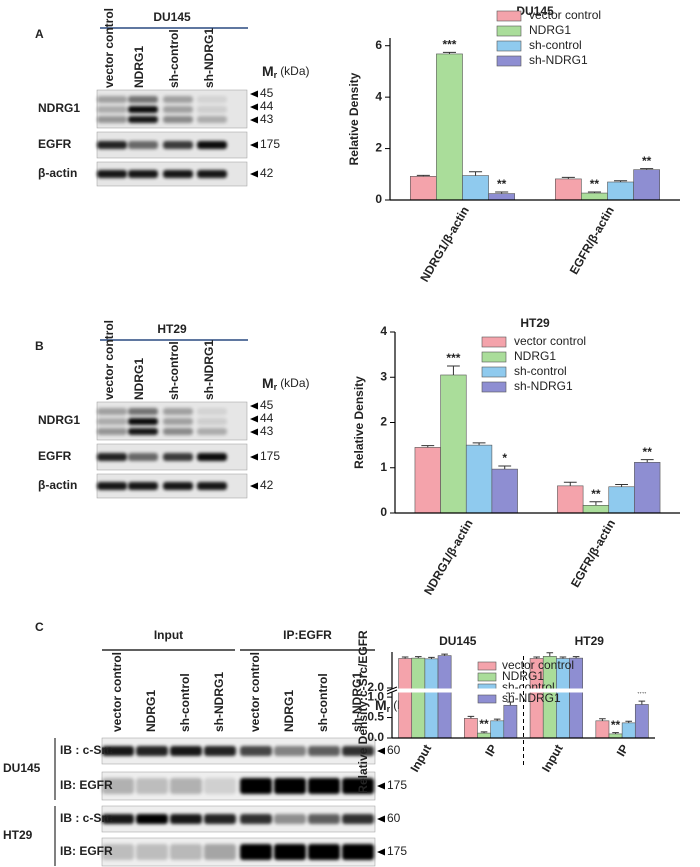 Image resolution: width=700 pixels, height=867 pixels. I want to click on y-tick-label: 1, so click(383, 467).